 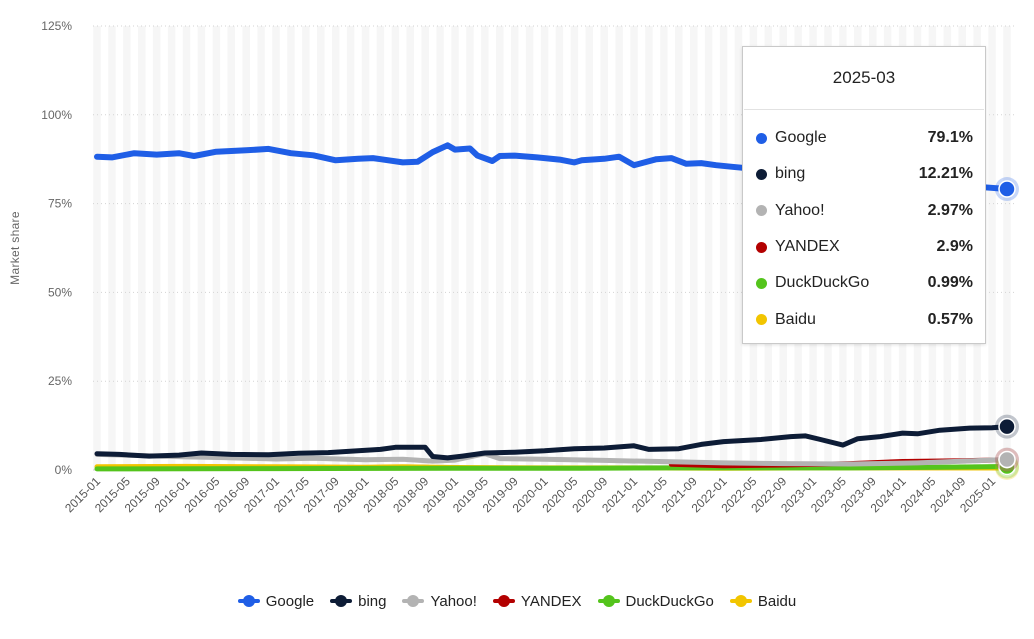 What do you see at coordinates (954, 247) in the screenshot?
I see `tooltip-series-value: 2.9%` at bounding box center [954, 247].